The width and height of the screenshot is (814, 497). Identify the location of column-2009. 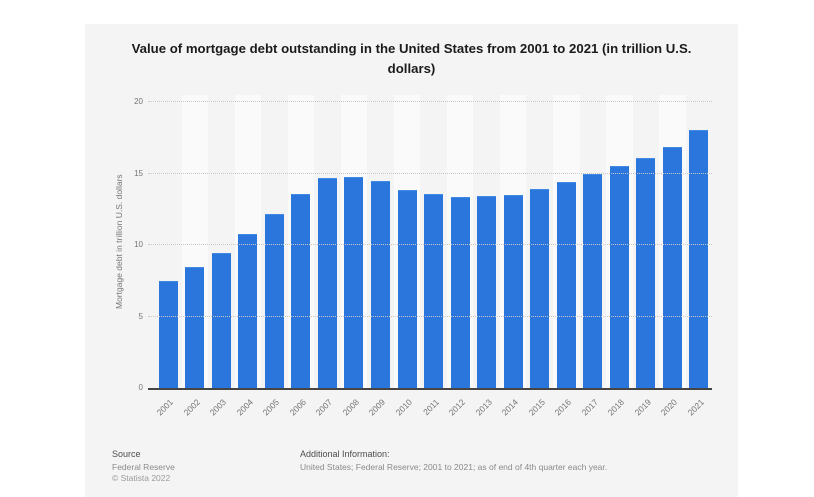
(380, 241).